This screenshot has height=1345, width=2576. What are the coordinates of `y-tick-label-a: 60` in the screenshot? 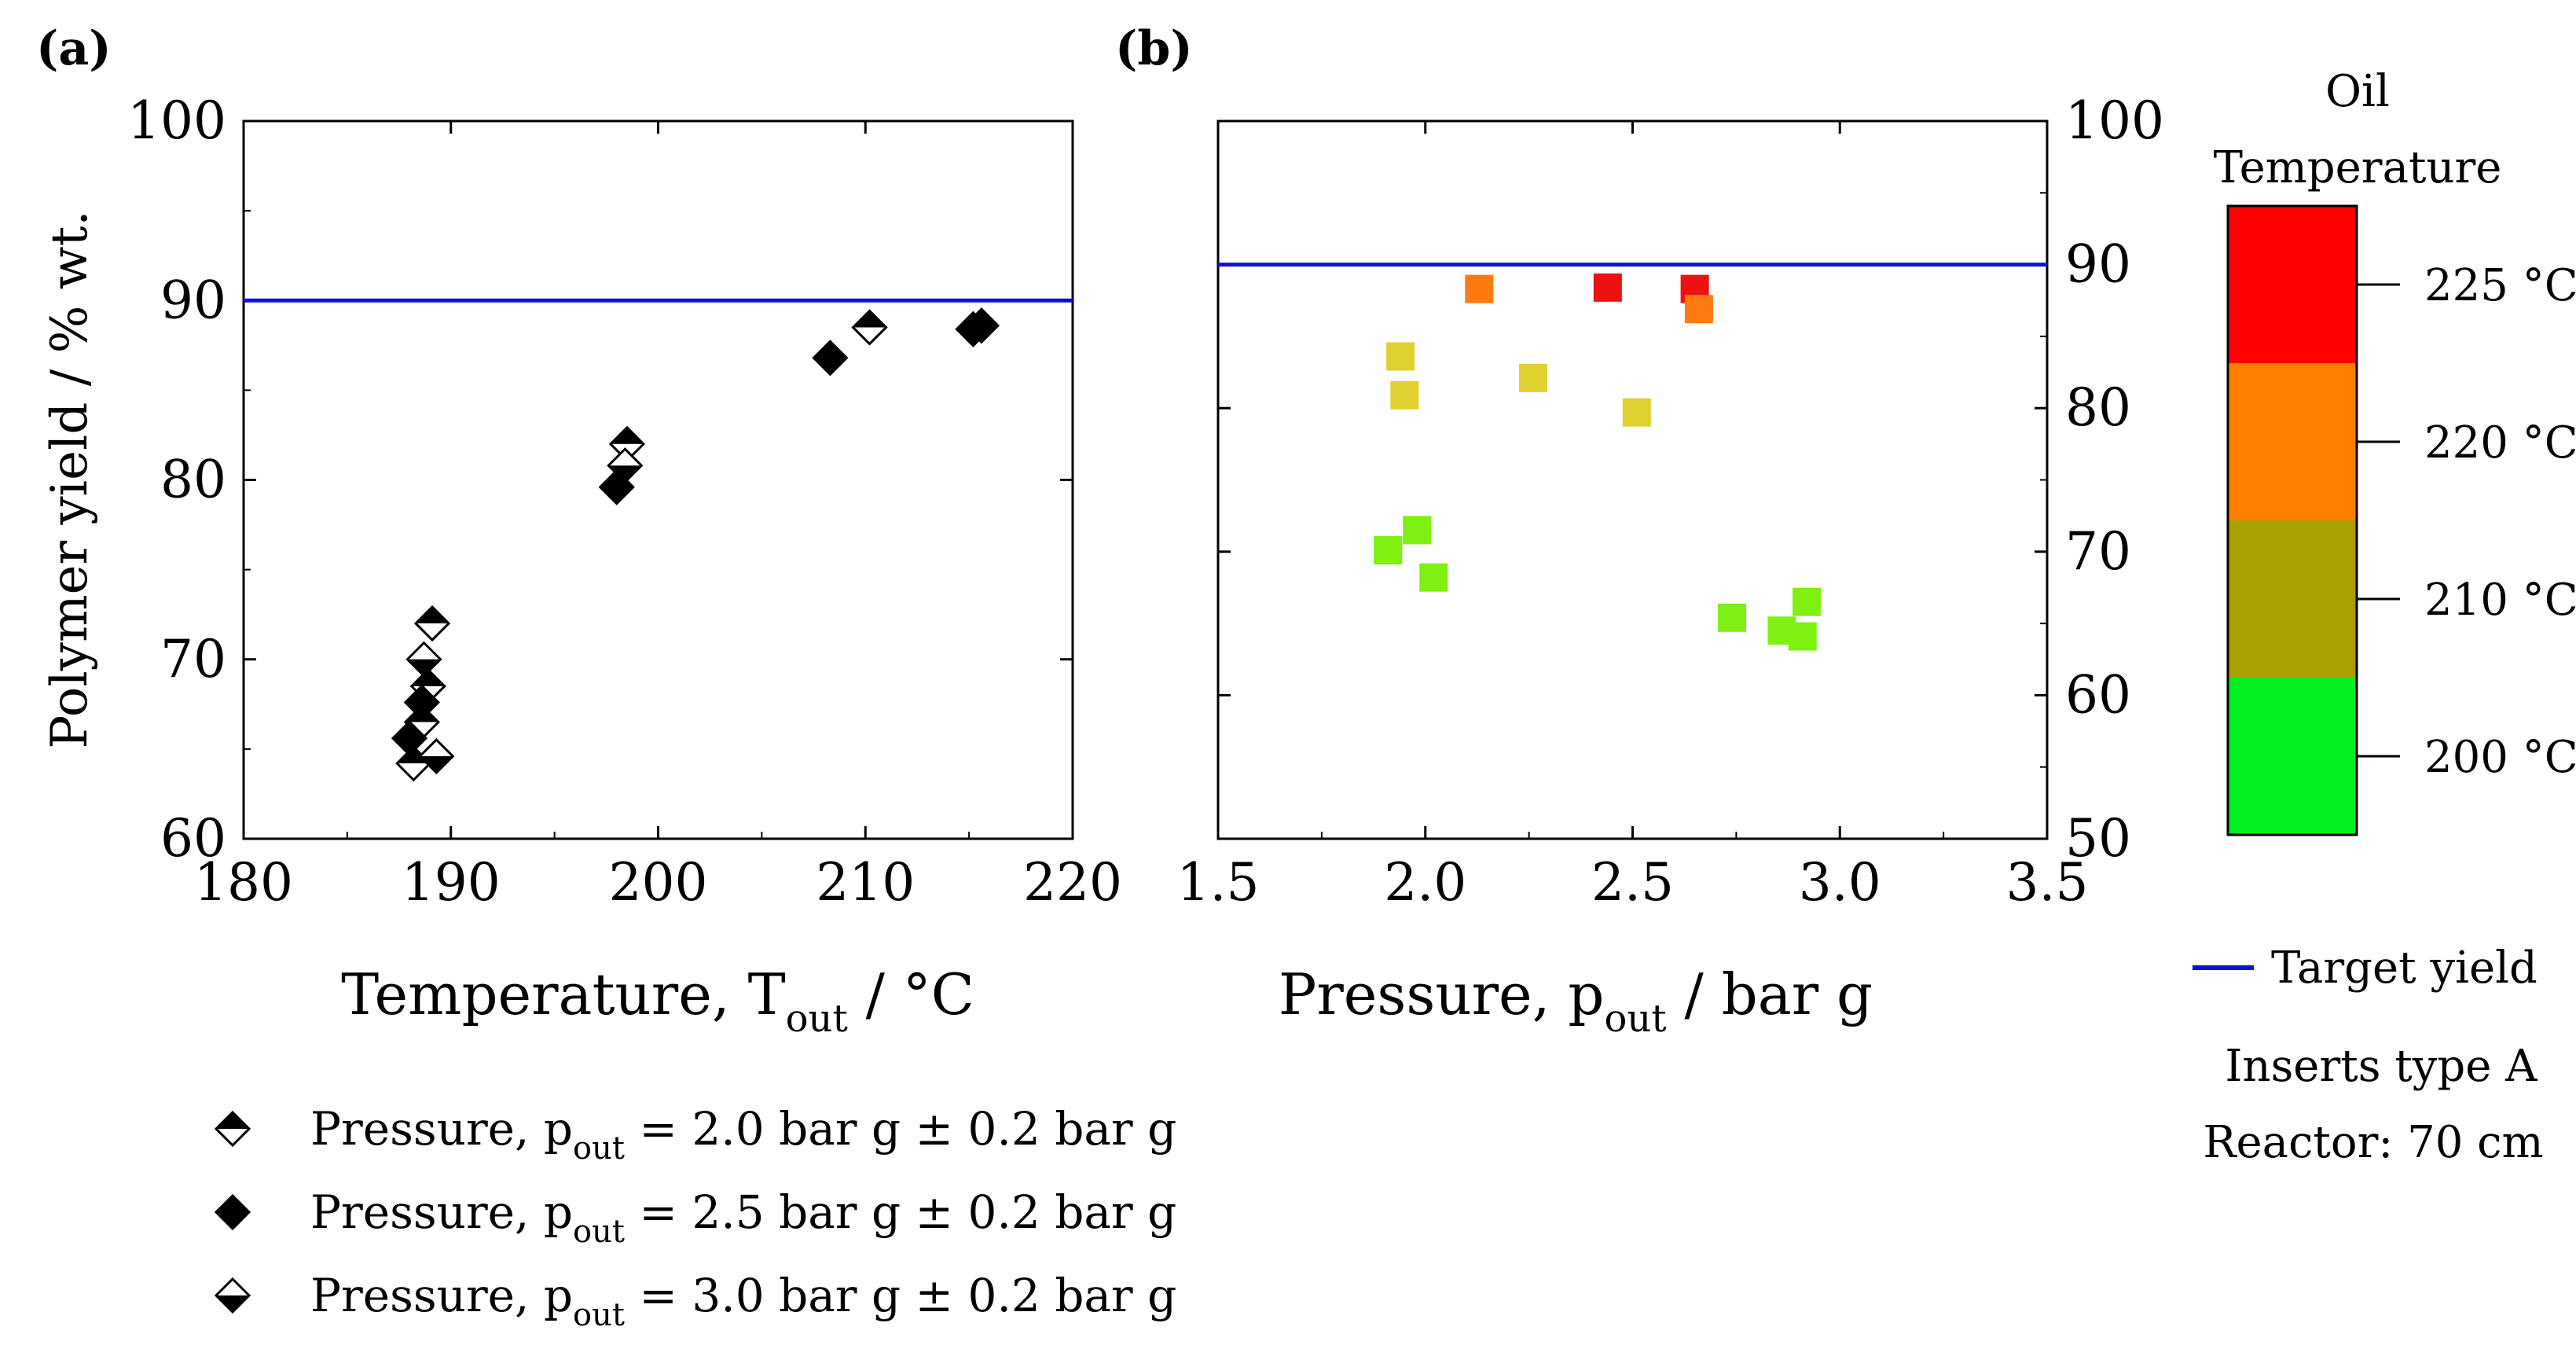 It's located at (193, 838).